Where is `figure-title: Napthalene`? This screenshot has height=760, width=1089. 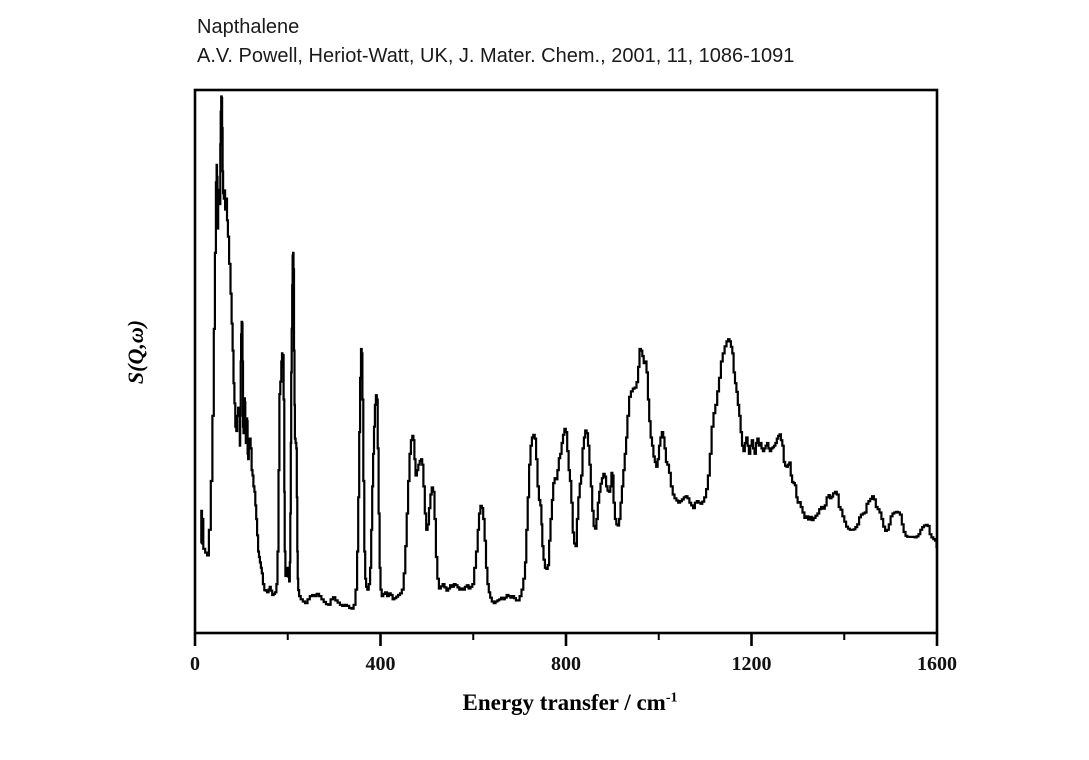 figure-title: Napthalene is located at coordinates (248, 27).